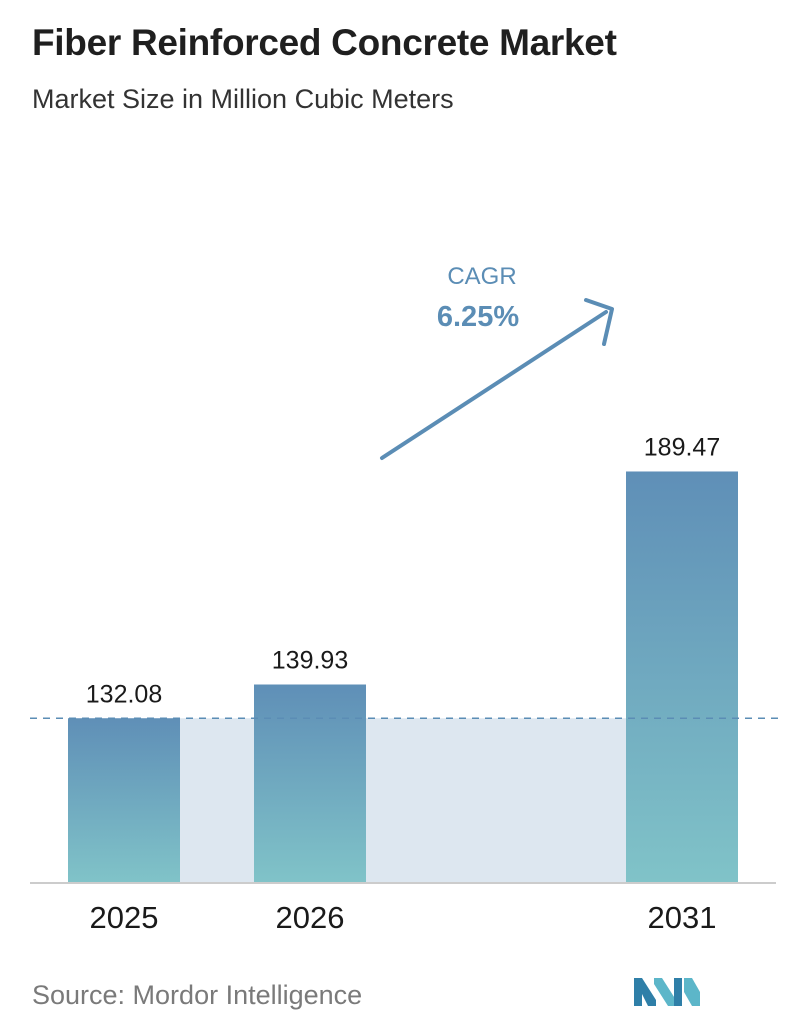 This screenshot has height=1034, width=796. What do you see at coordinates (197, 995) in the screenshot?
I see `source-label: Source: Mordor Intelligence` at bounding box center [197, 995].